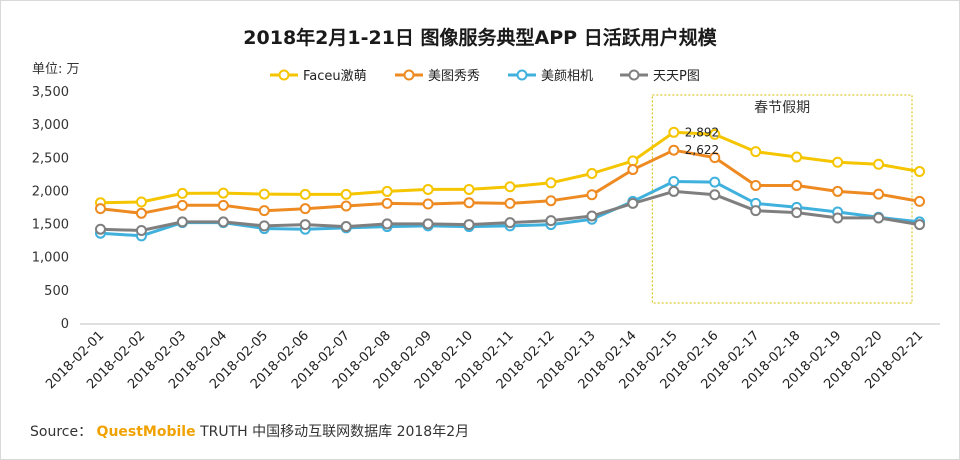  I want to click on y-tick-label: 1,500, so click(50, 225).